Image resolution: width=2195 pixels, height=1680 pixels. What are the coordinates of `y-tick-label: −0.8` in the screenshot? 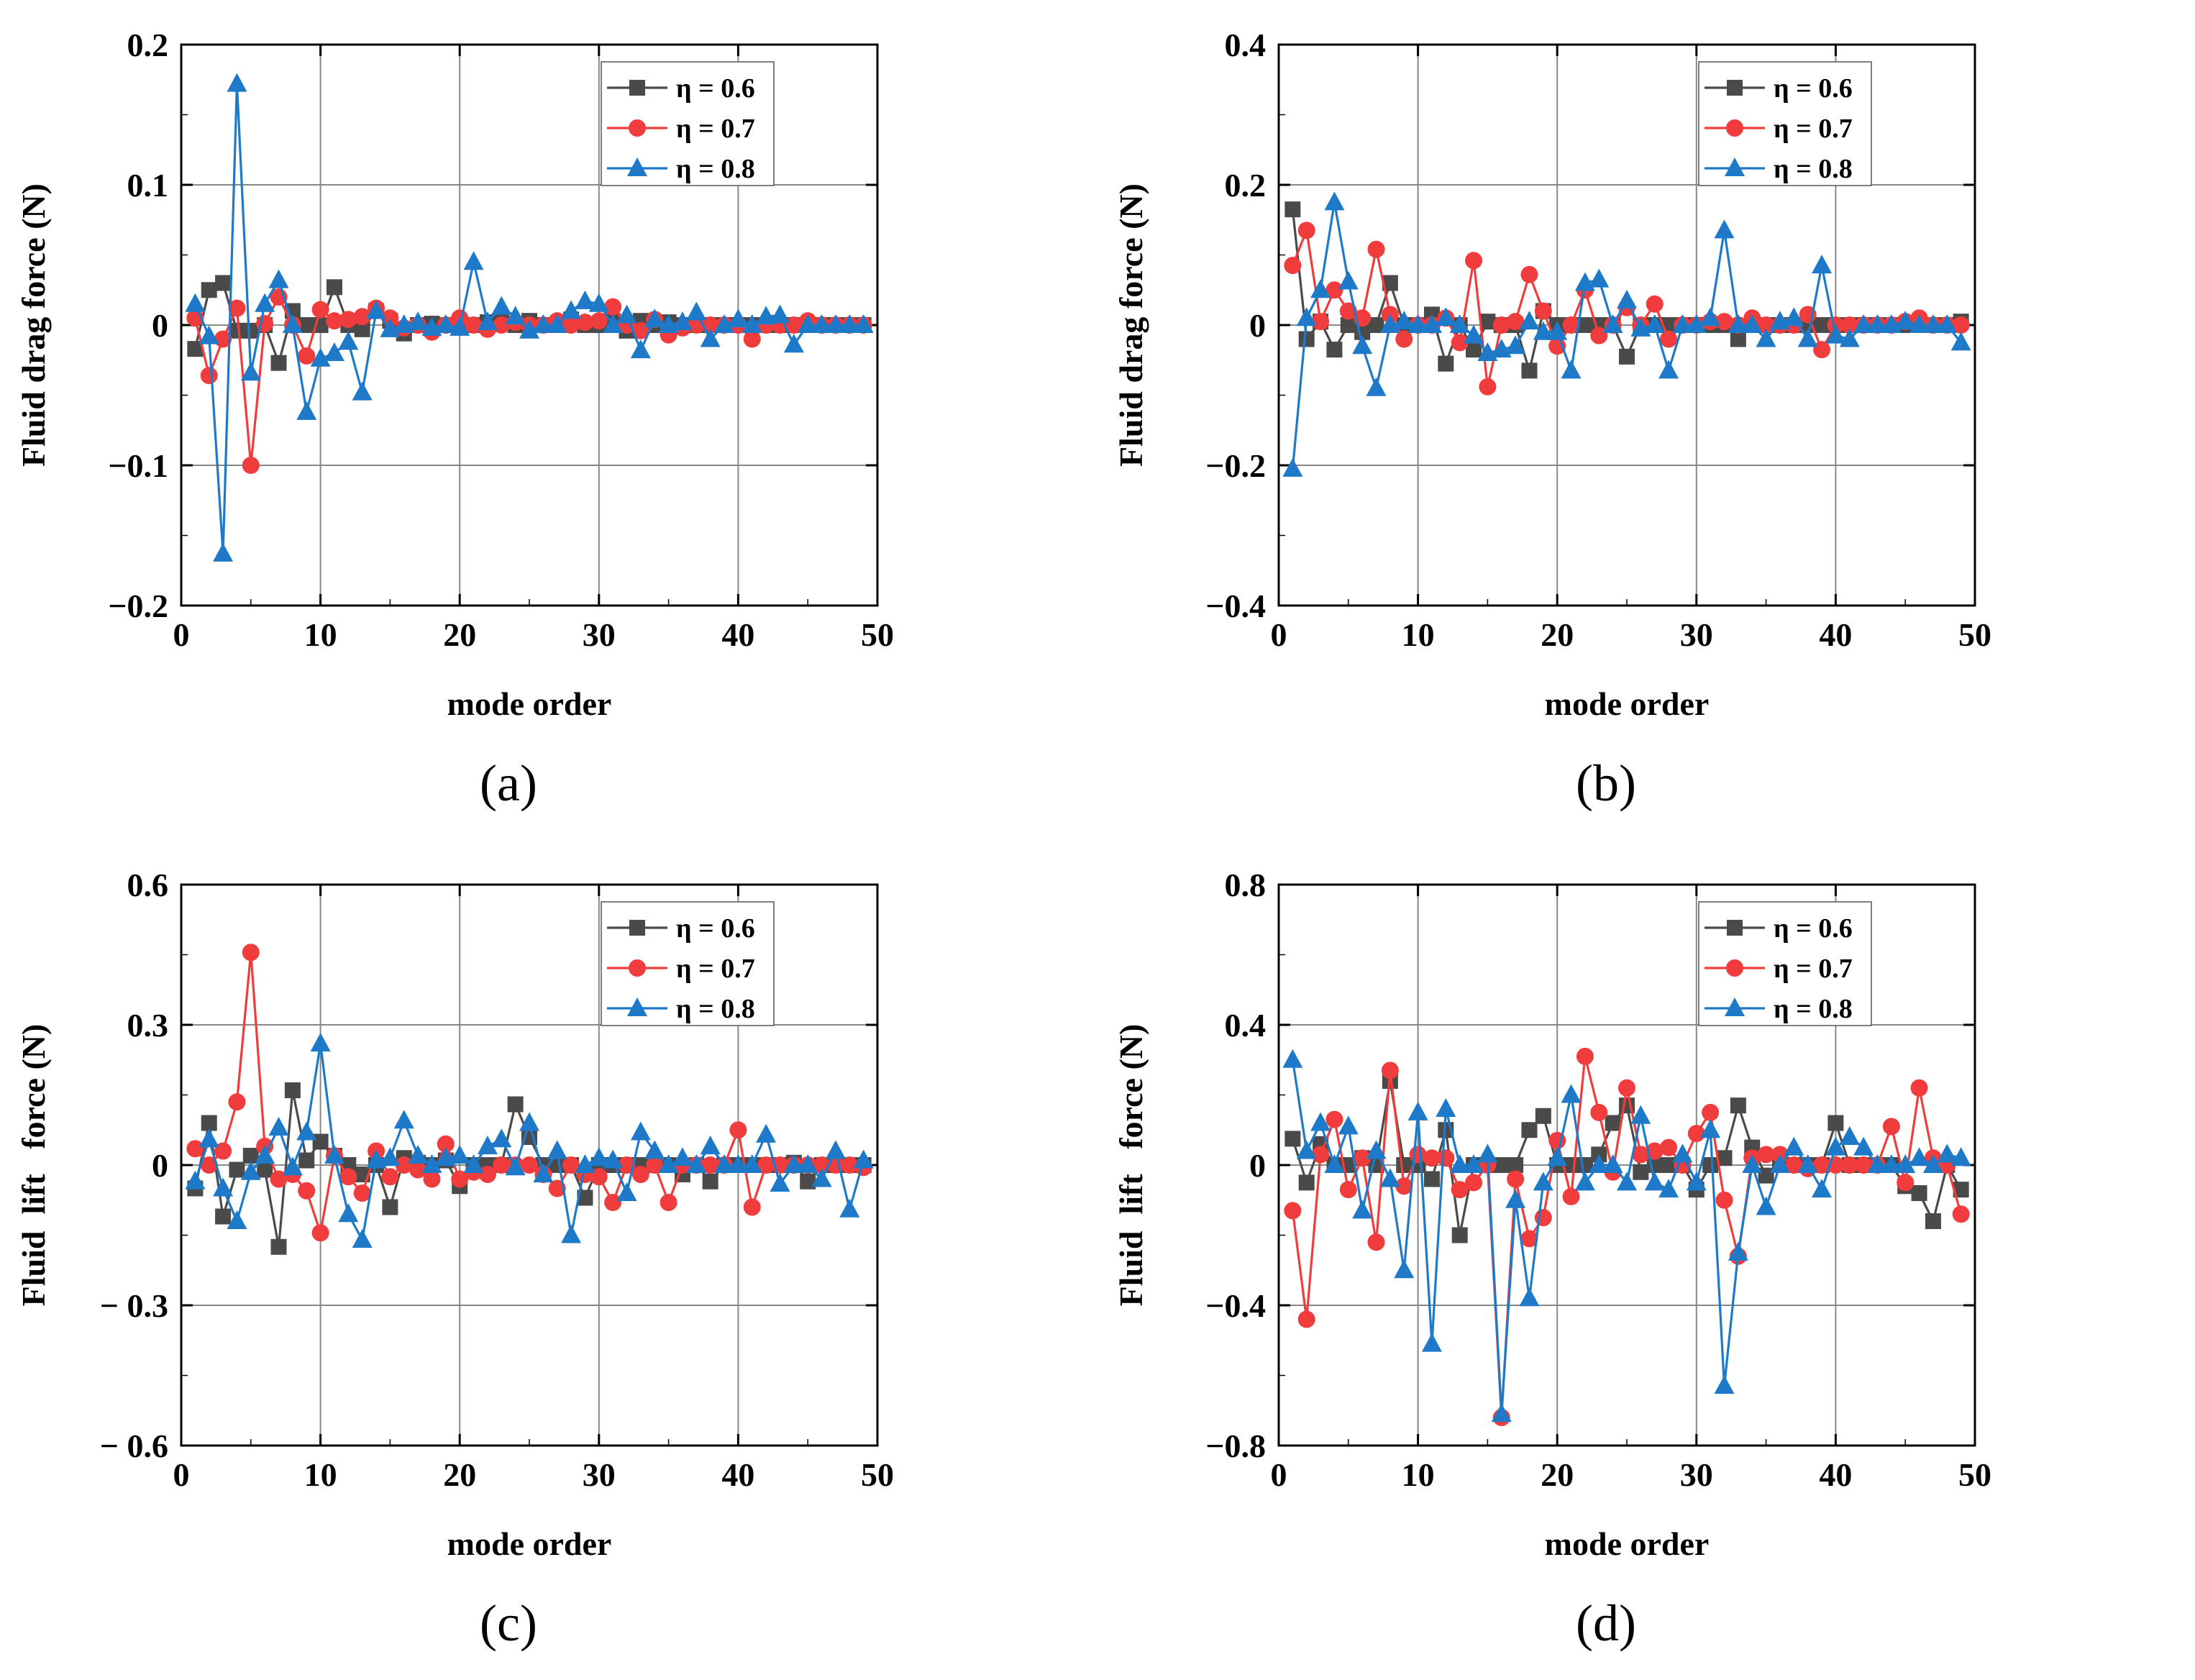 It's located at (1235, 1446).